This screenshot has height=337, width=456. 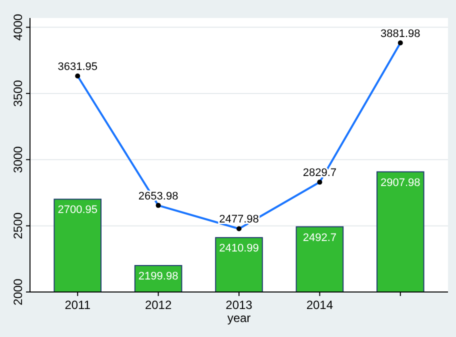 What do you see at coordinates (158, 305) in the screenshot?
I see `x-tick-label: 2012` at bounding box center [158, 305].